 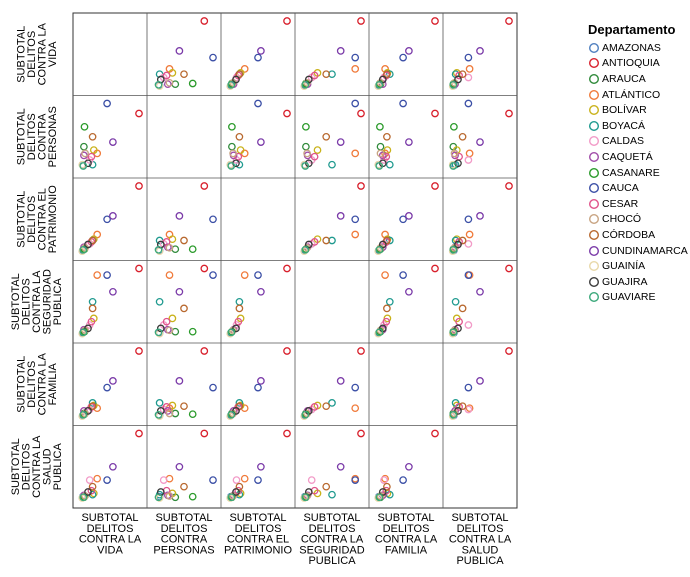 I want to click on legend-item-0: AMAZONAS, so click(x=639, y=48).